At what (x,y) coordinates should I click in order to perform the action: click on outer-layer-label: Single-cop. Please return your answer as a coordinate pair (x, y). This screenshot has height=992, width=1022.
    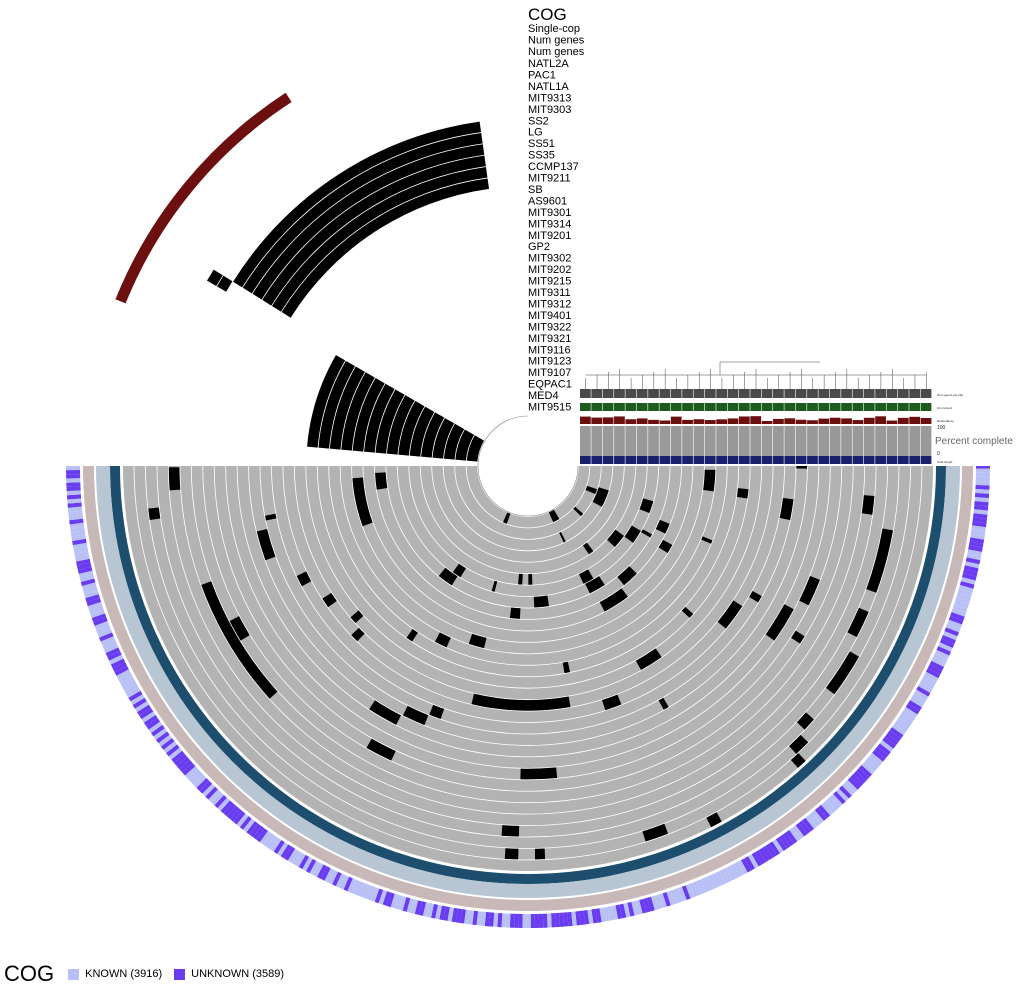
    Looking at the image, I should click on (554, 29).